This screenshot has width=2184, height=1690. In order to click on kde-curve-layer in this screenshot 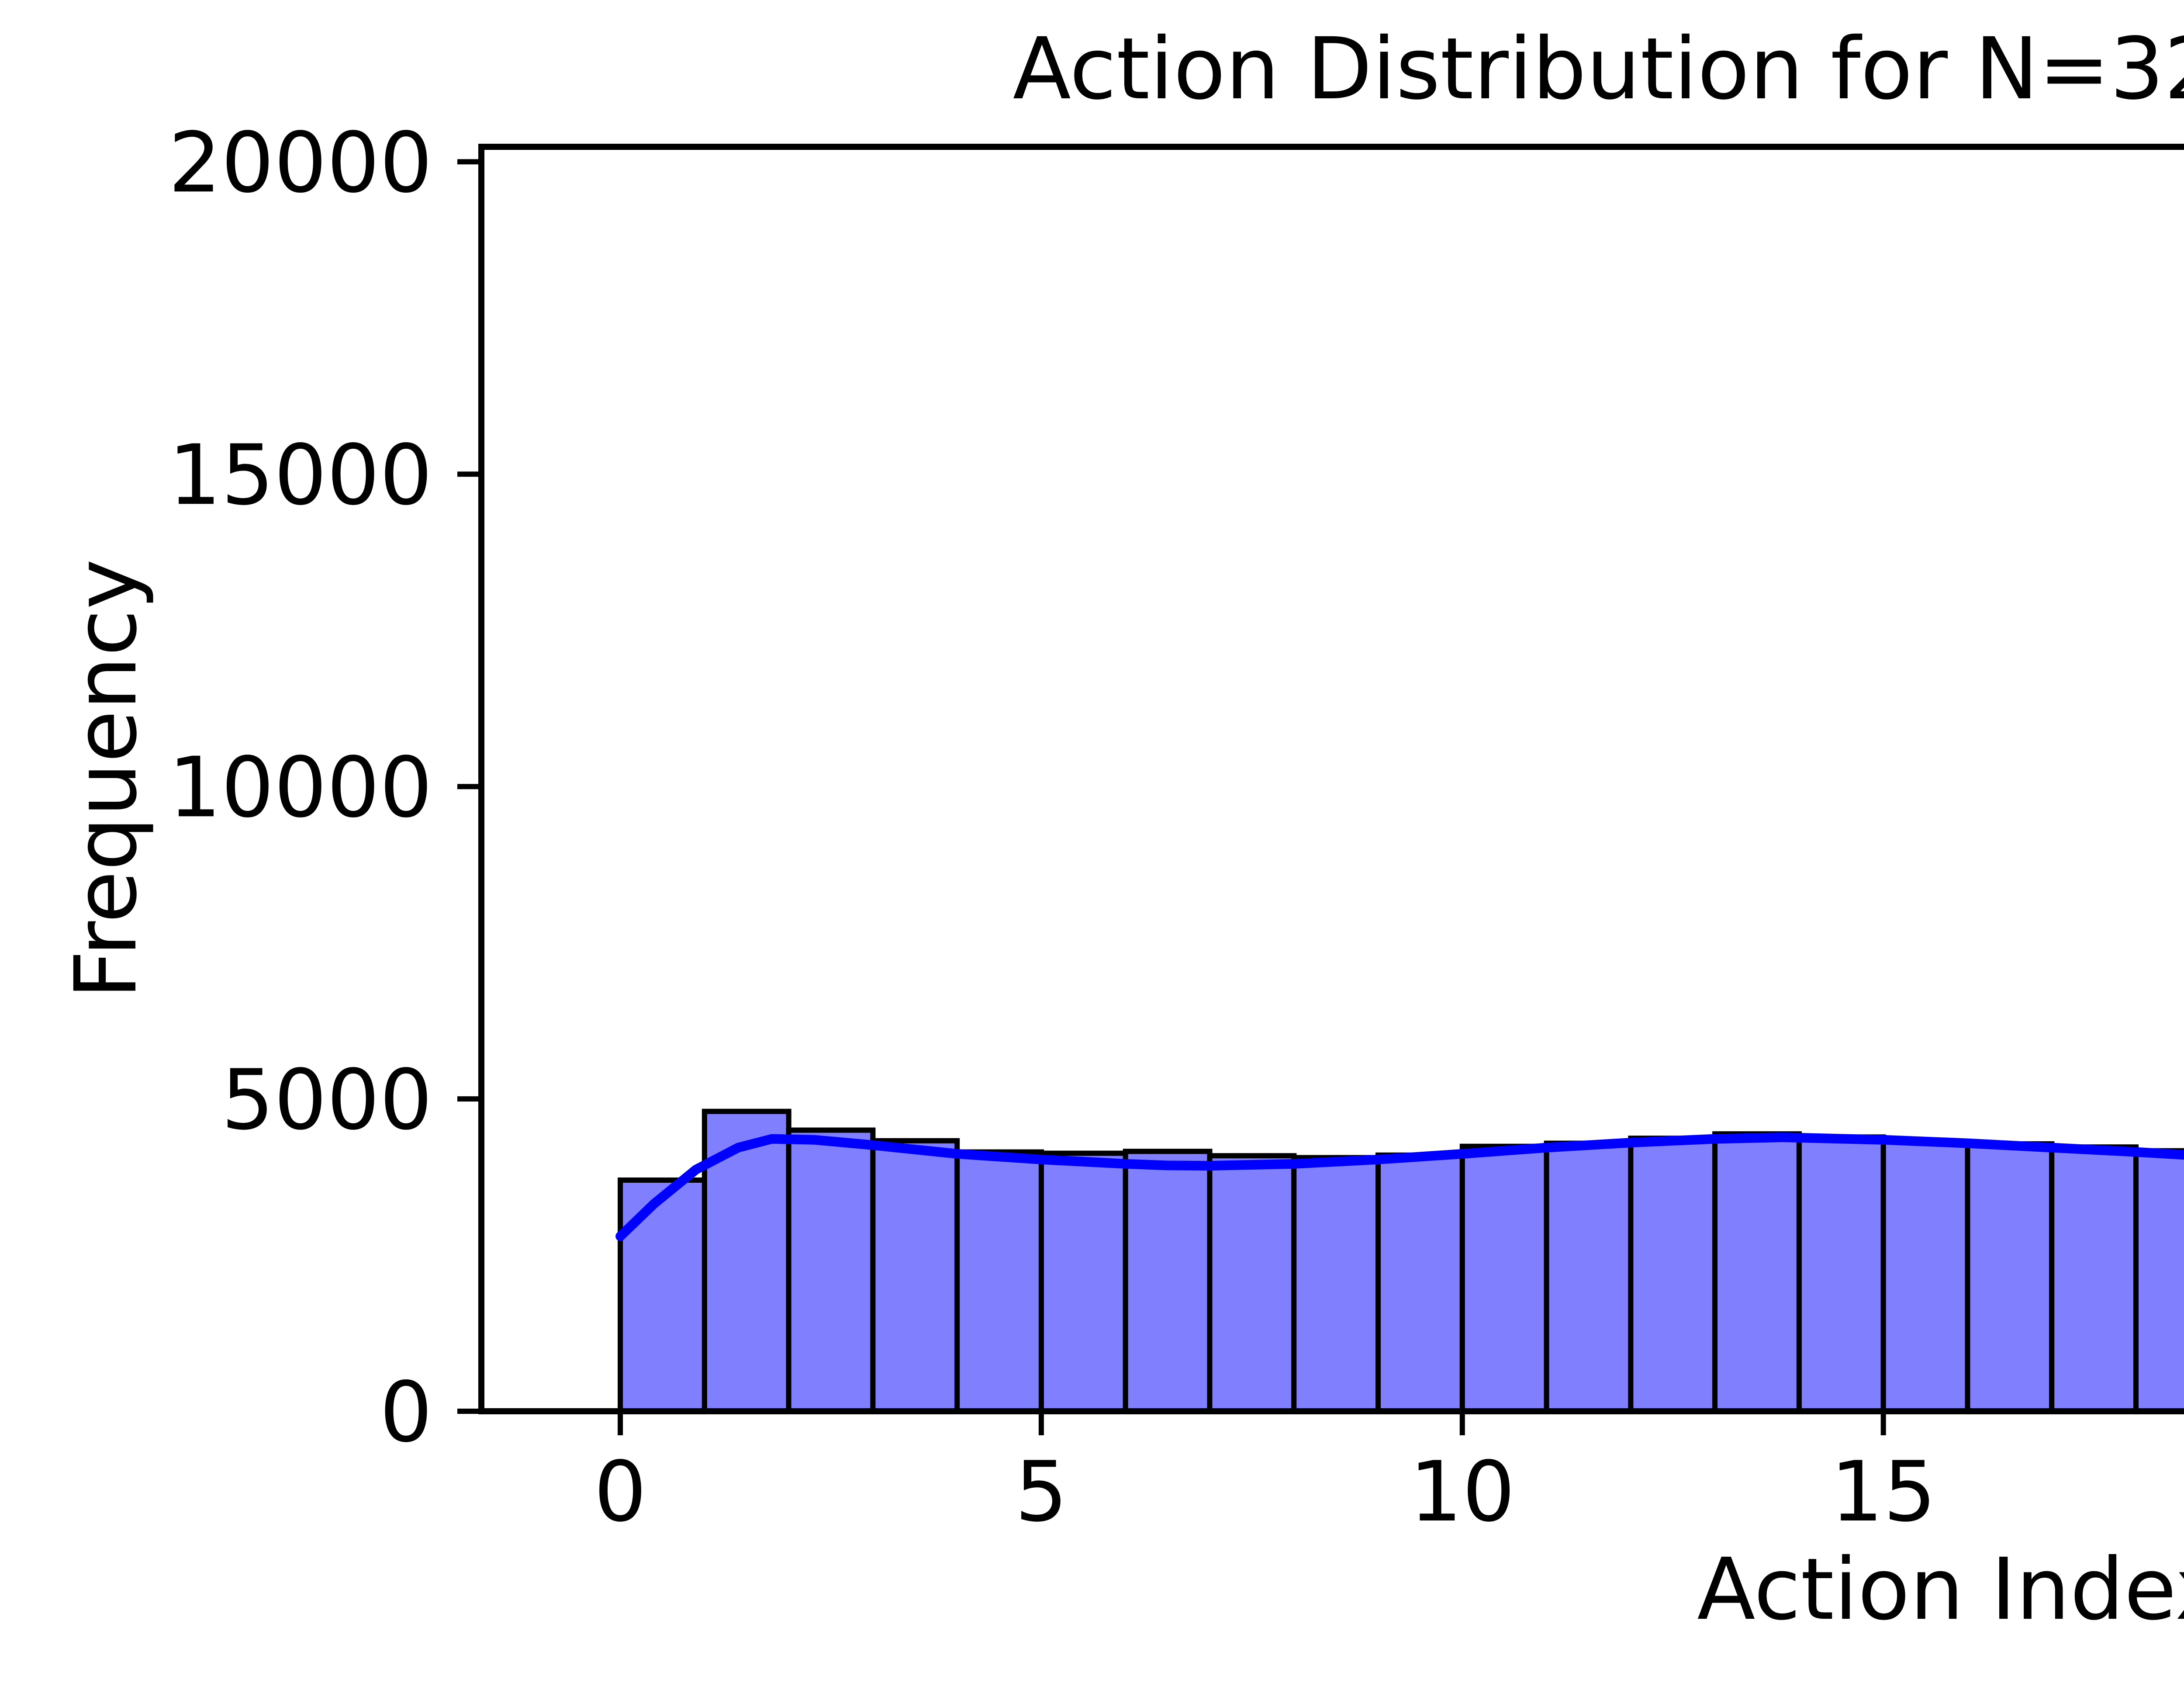, I will do `click(1399, 1187)`.